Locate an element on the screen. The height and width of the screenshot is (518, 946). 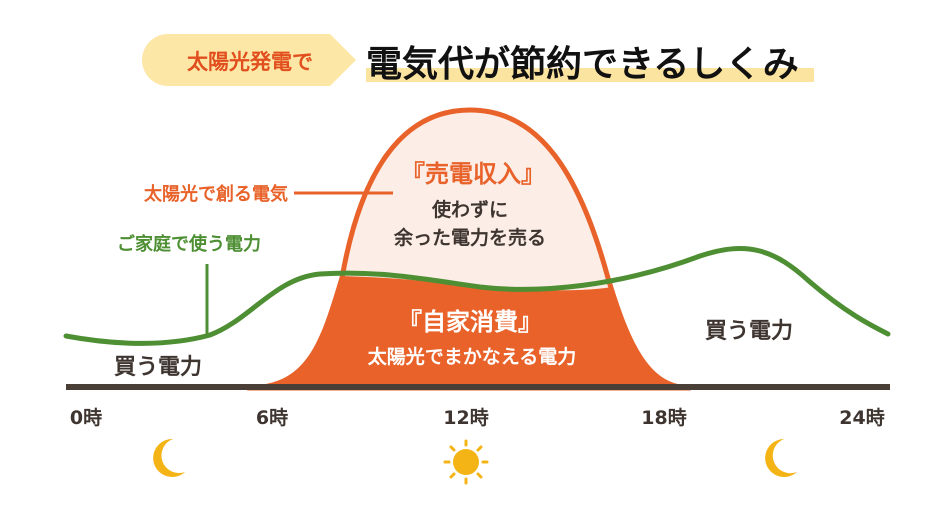
sell-line1: 使わずに is located at coordinates (469, 210).